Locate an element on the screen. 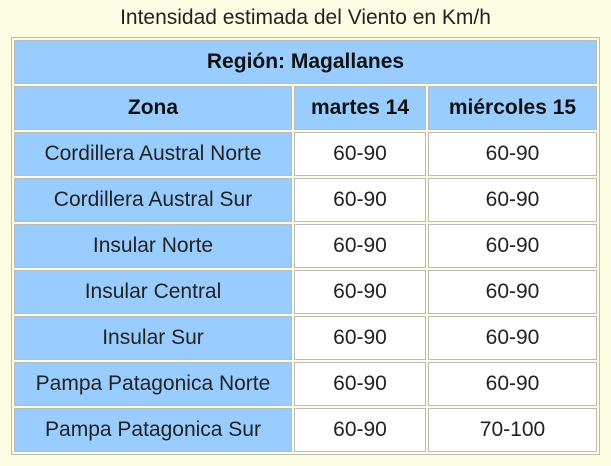 This screenshot has width=611, height=466. zone-cell: Insular Sur is located at coordinates (153, 338).